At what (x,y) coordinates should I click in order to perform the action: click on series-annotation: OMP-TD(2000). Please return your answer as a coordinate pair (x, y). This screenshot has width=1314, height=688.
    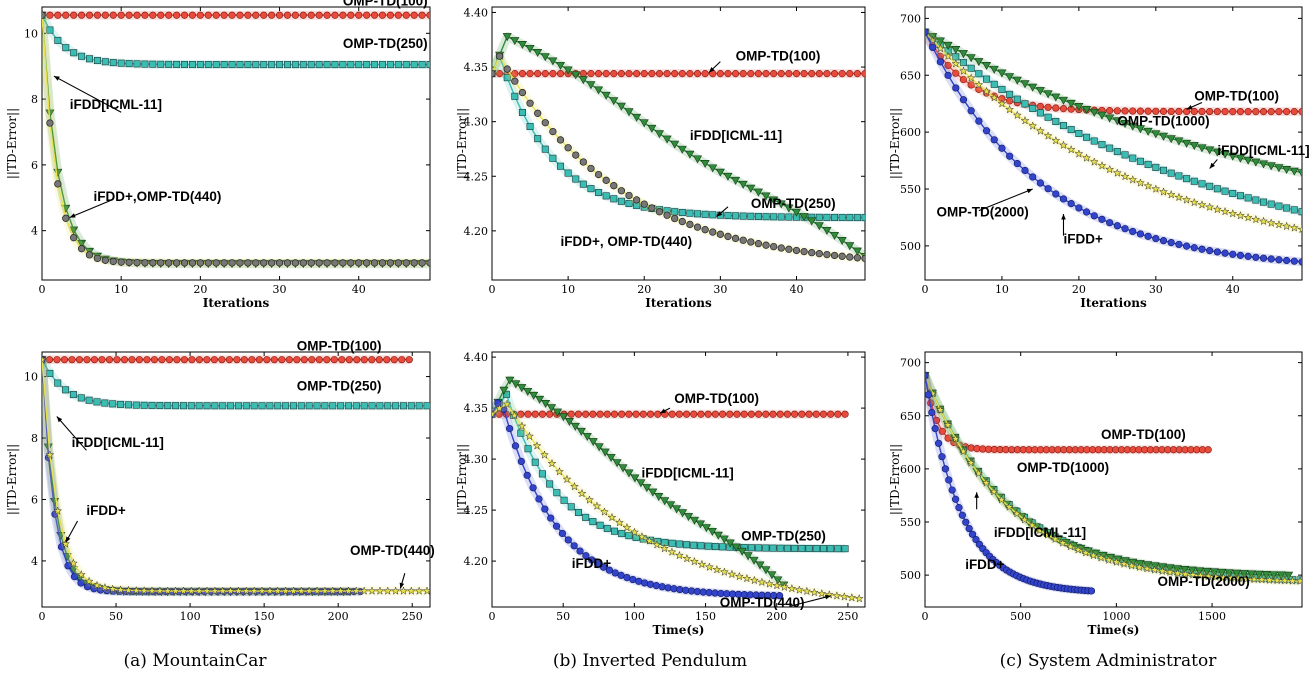
    Looking at the image, I should click on (1204, 581).